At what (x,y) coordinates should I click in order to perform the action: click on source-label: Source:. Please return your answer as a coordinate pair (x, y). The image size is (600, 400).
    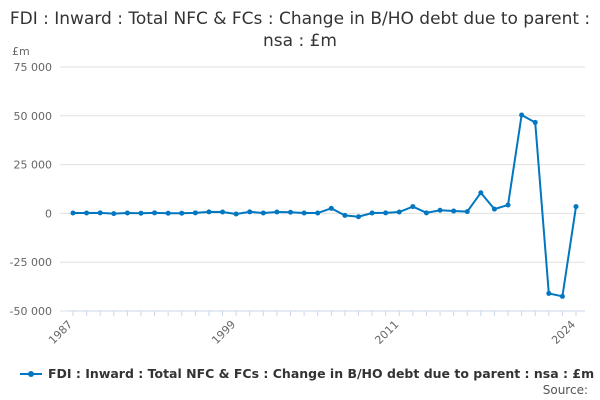
    Looking at the image, I should click on (565, 390).